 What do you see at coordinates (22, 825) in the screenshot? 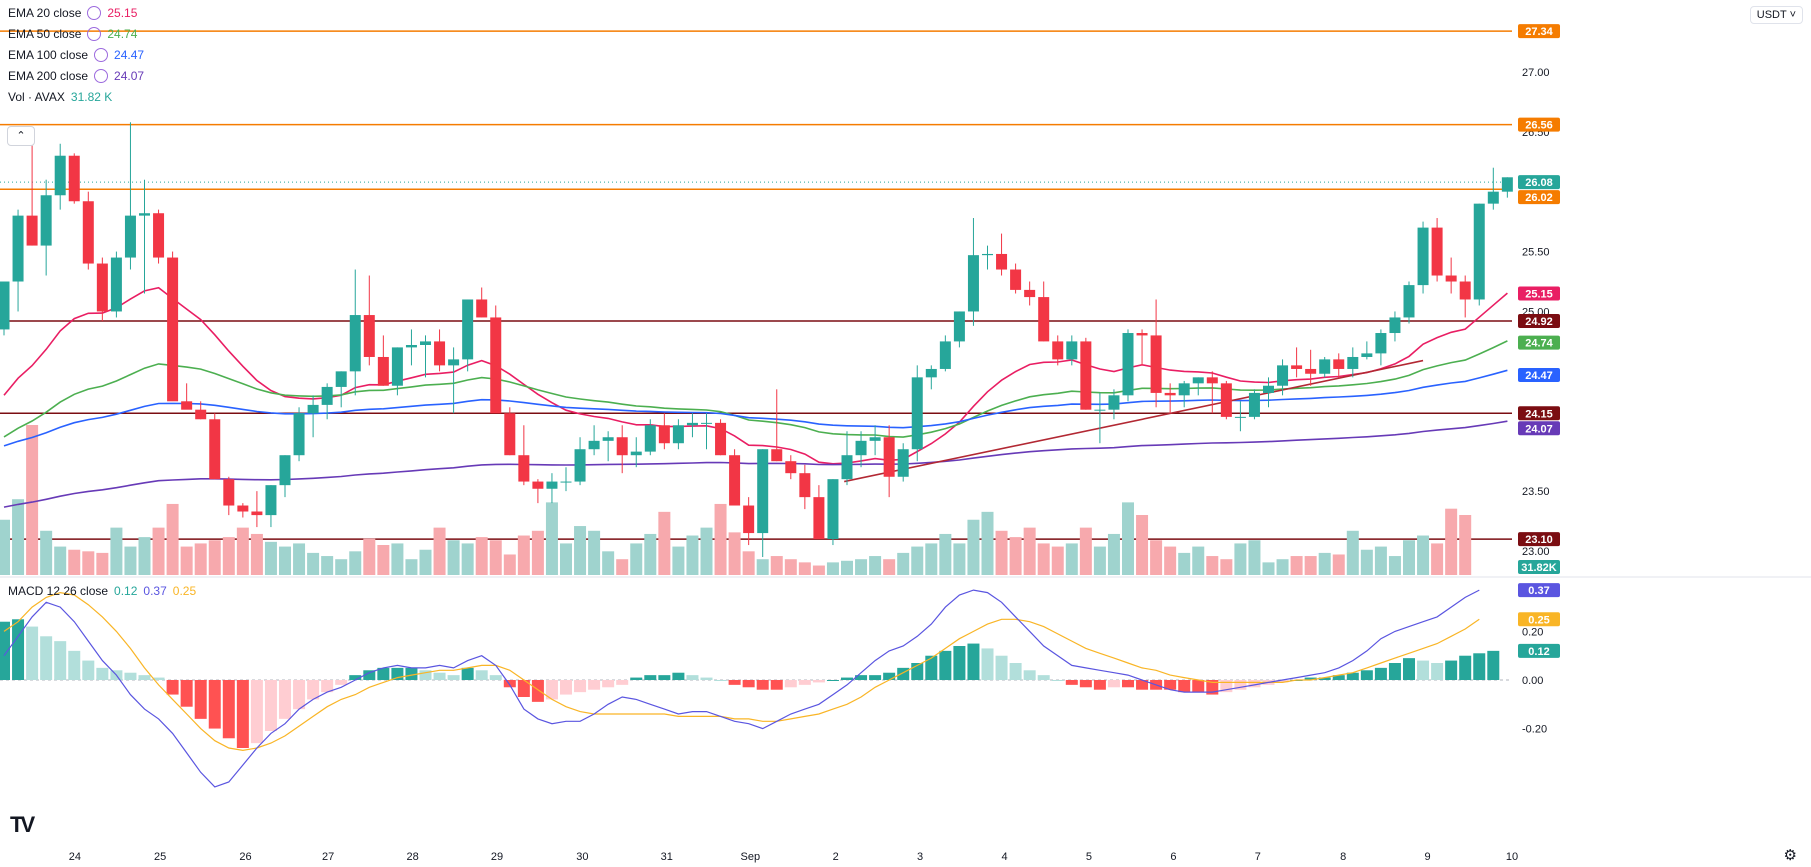
I see `tradingview-logo: TV` at bounding box center [22, 825].